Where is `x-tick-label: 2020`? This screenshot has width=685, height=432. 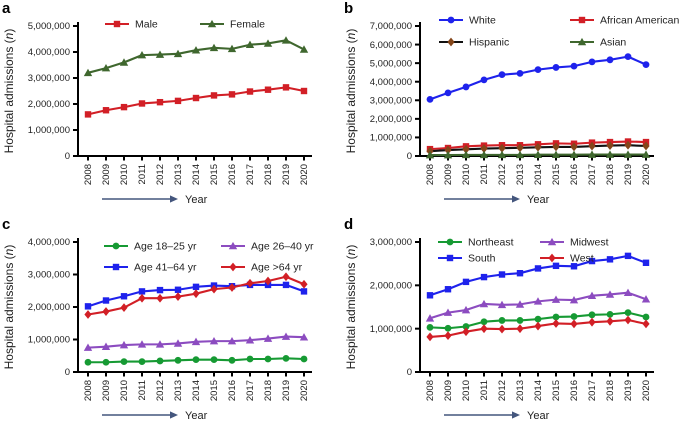 x-tick-label: 2020 is located at coordinates (646, 174).